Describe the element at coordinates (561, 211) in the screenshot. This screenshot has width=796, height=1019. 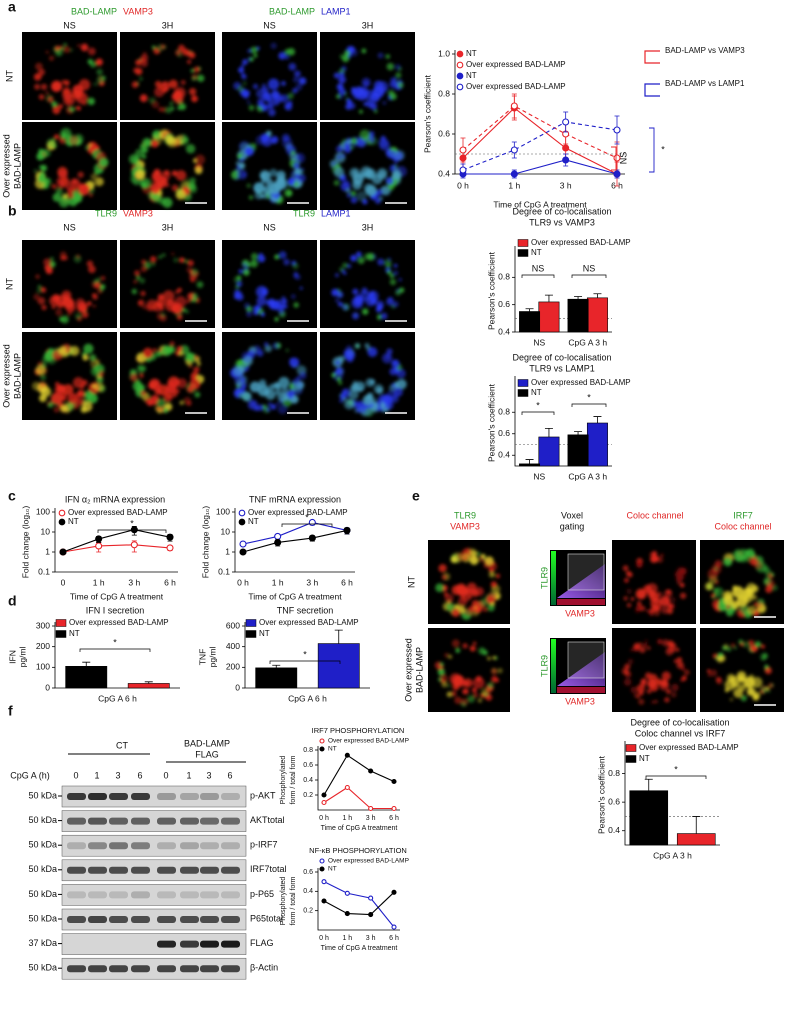
I see `chart-title: Degree of co-localisation` at that location.